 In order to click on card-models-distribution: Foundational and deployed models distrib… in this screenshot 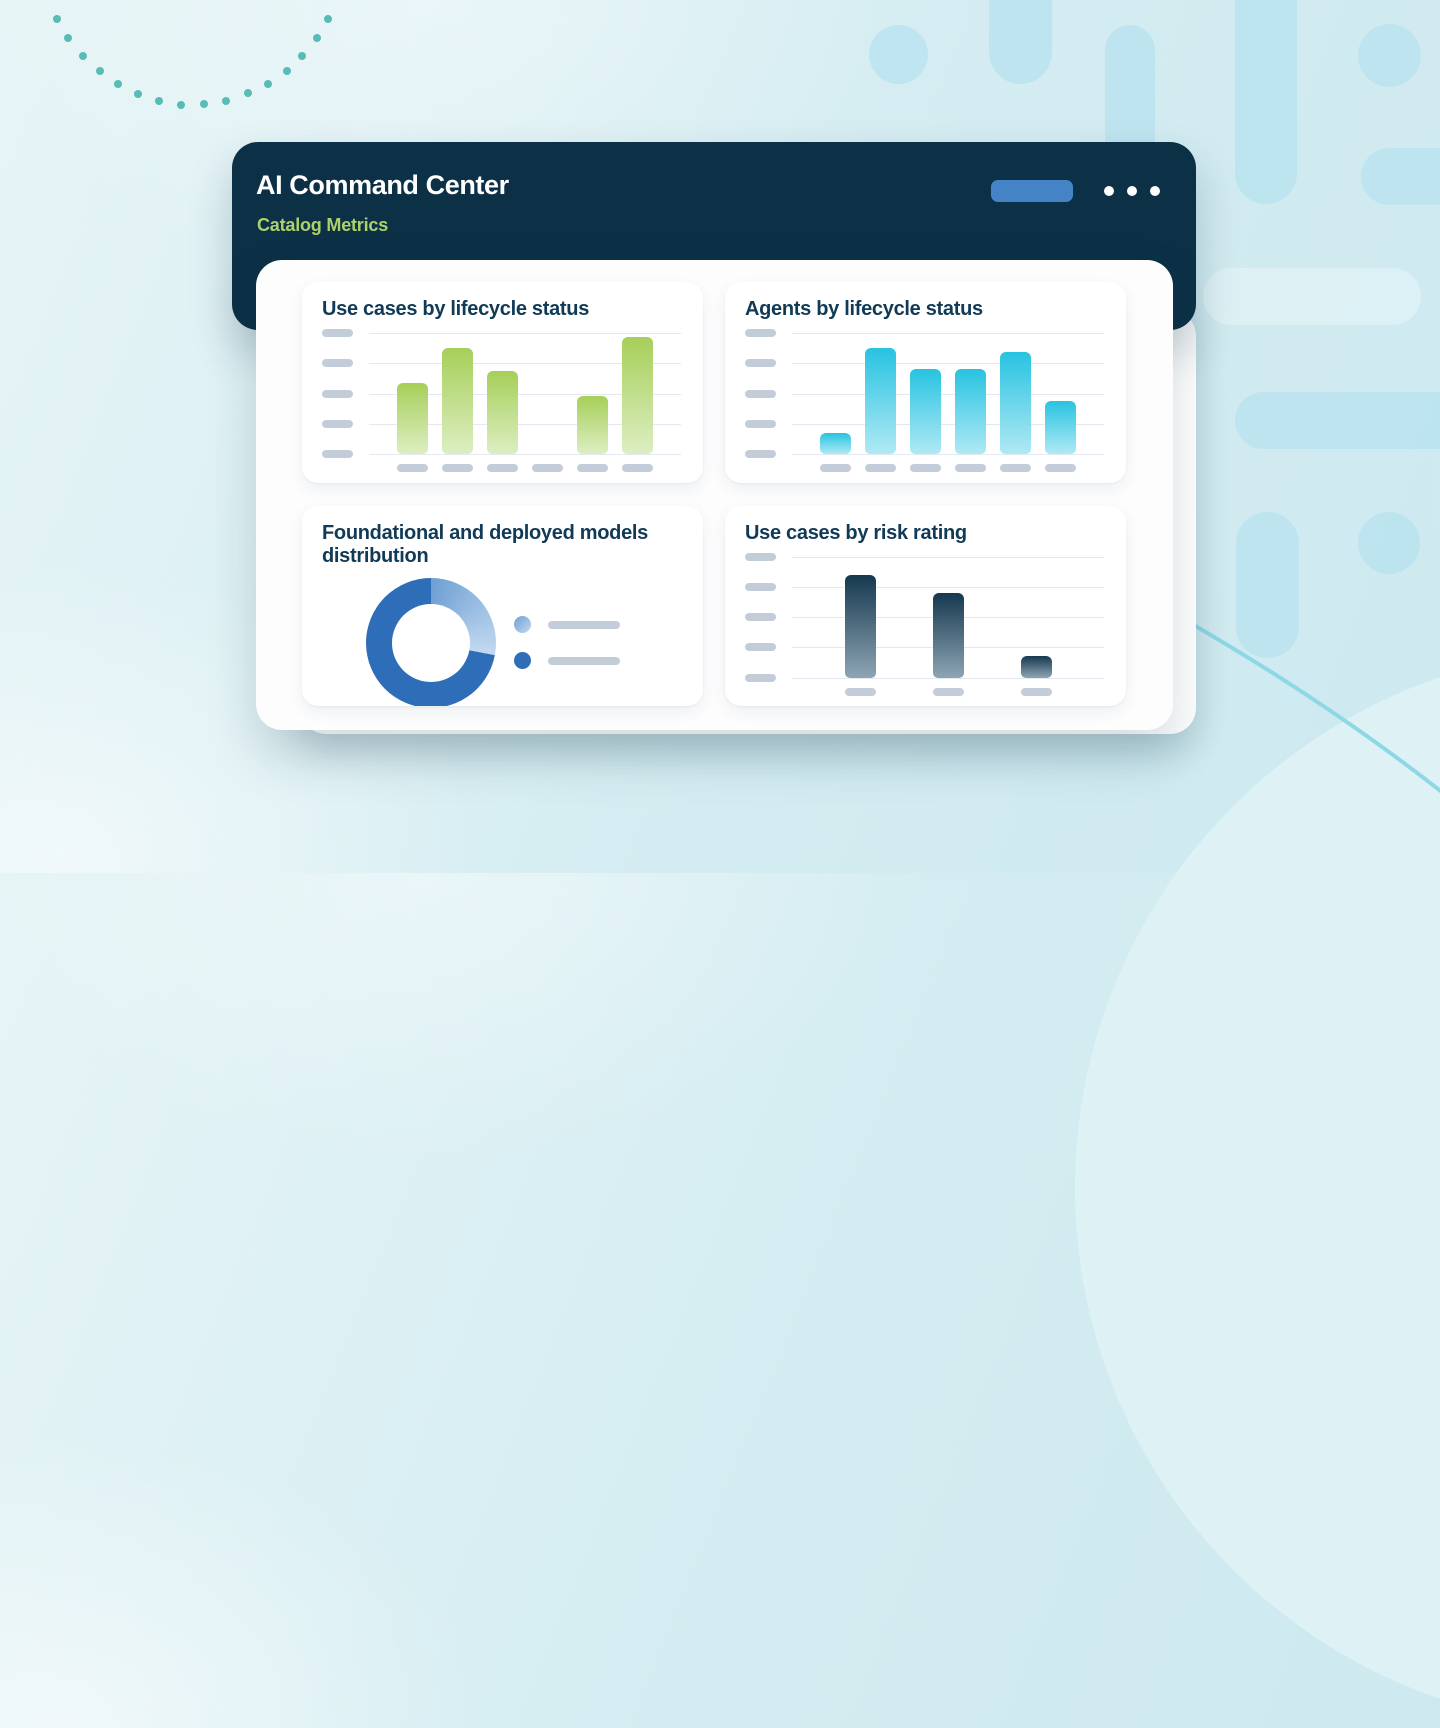, I will do `click(502, 605)`.